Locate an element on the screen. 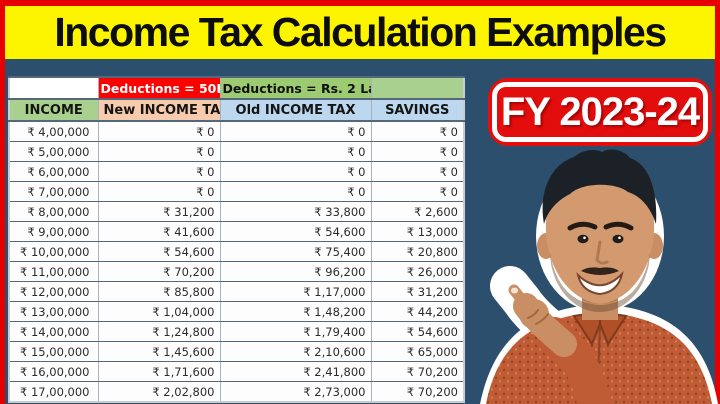 This screenshot has width=720, height=404. old-tax-cell: ₹ 54,600 is located at coordinates (295, 231).